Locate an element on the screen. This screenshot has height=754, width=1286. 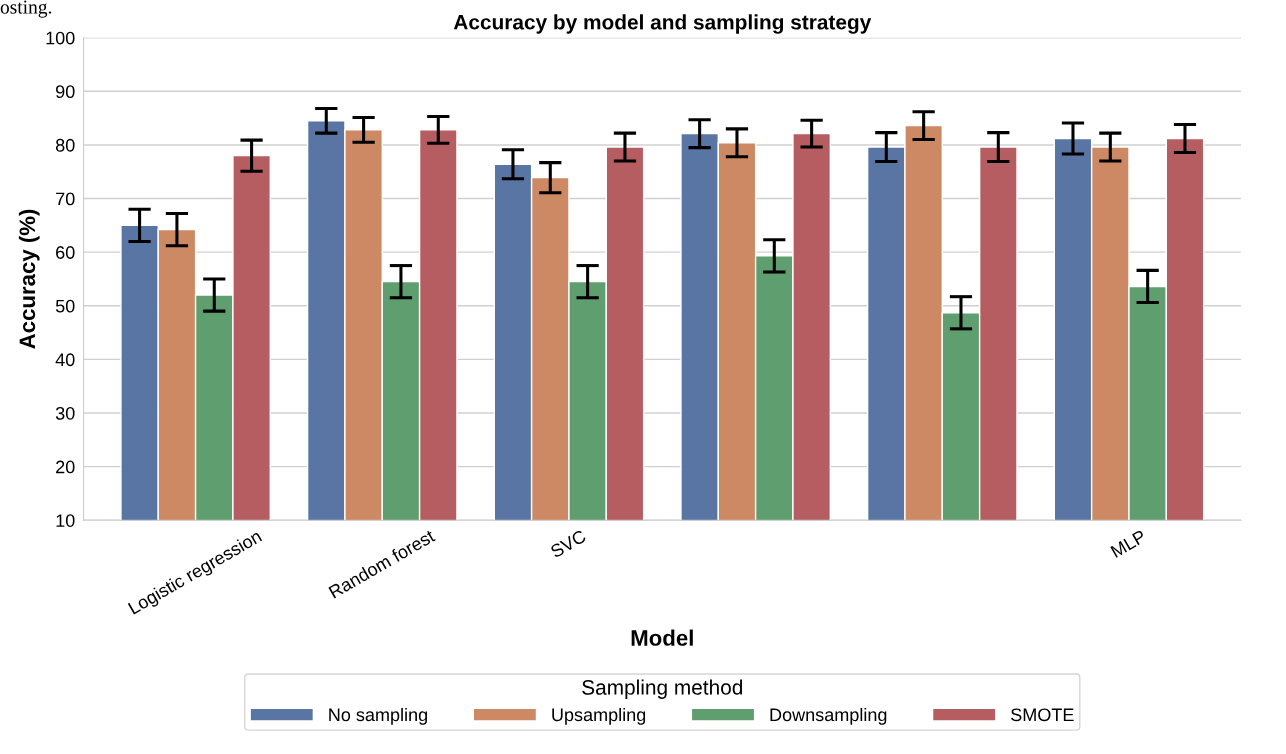
legend-title: Sampling method is located at coordinates (662, 689).